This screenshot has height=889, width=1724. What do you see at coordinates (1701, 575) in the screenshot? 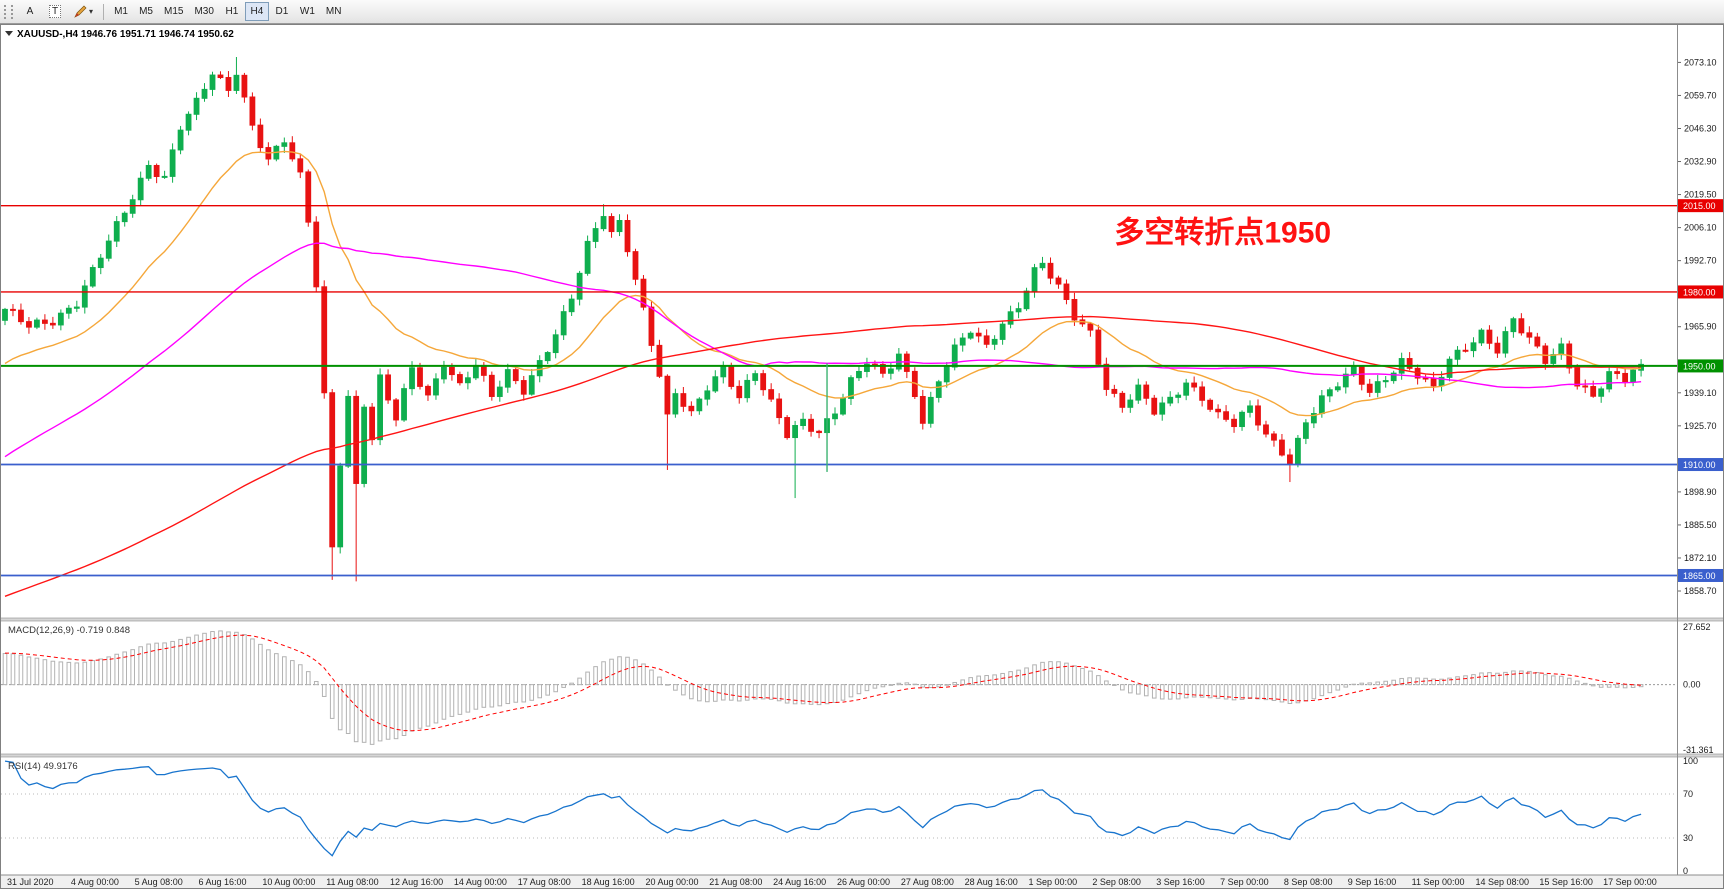
I see `price-level-tag` at bounding box center [1701, 575].